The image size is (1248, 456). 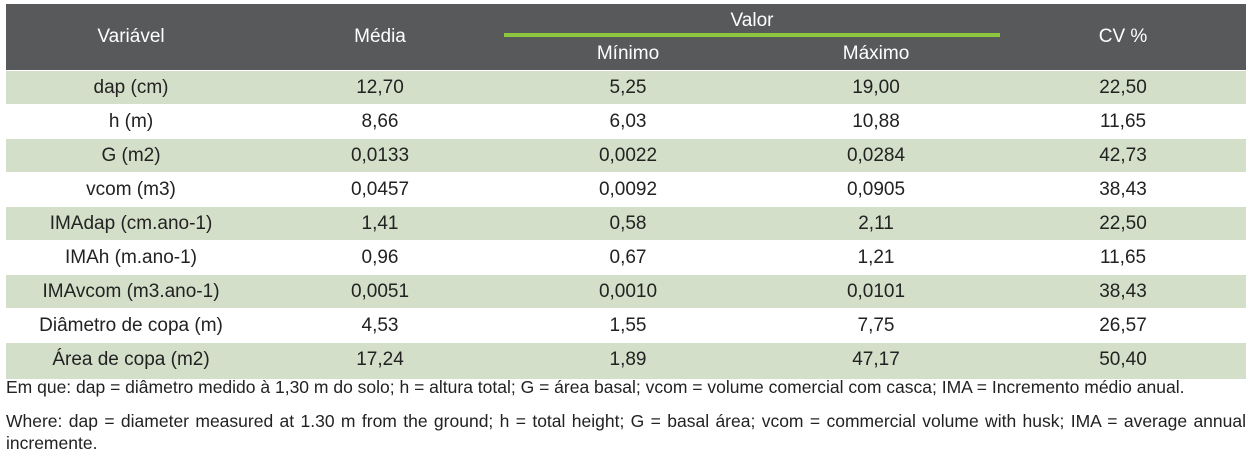 What do you see at coordinates (131, 37) in the screenshot?
I see `header-variable: Variável` at bounding box center [131, 37].